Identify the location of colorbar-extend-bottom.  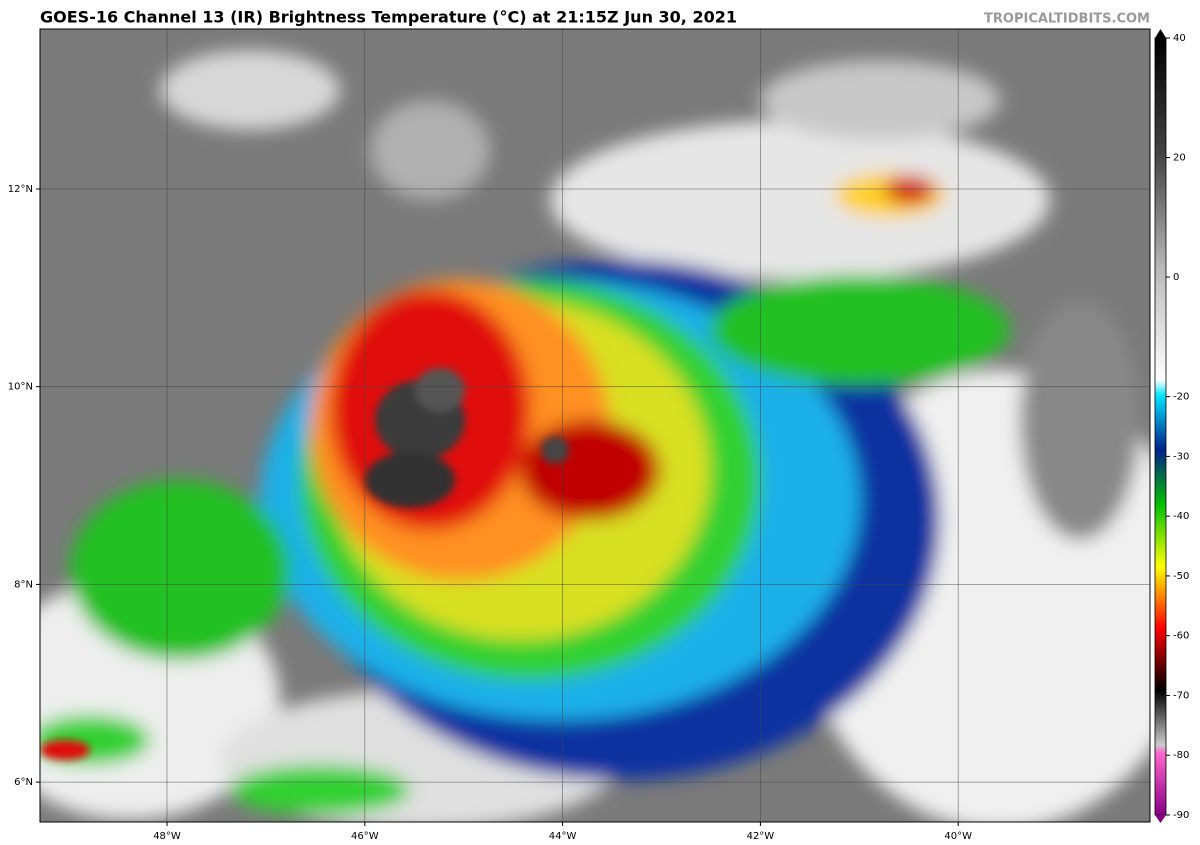
(1160, 819).